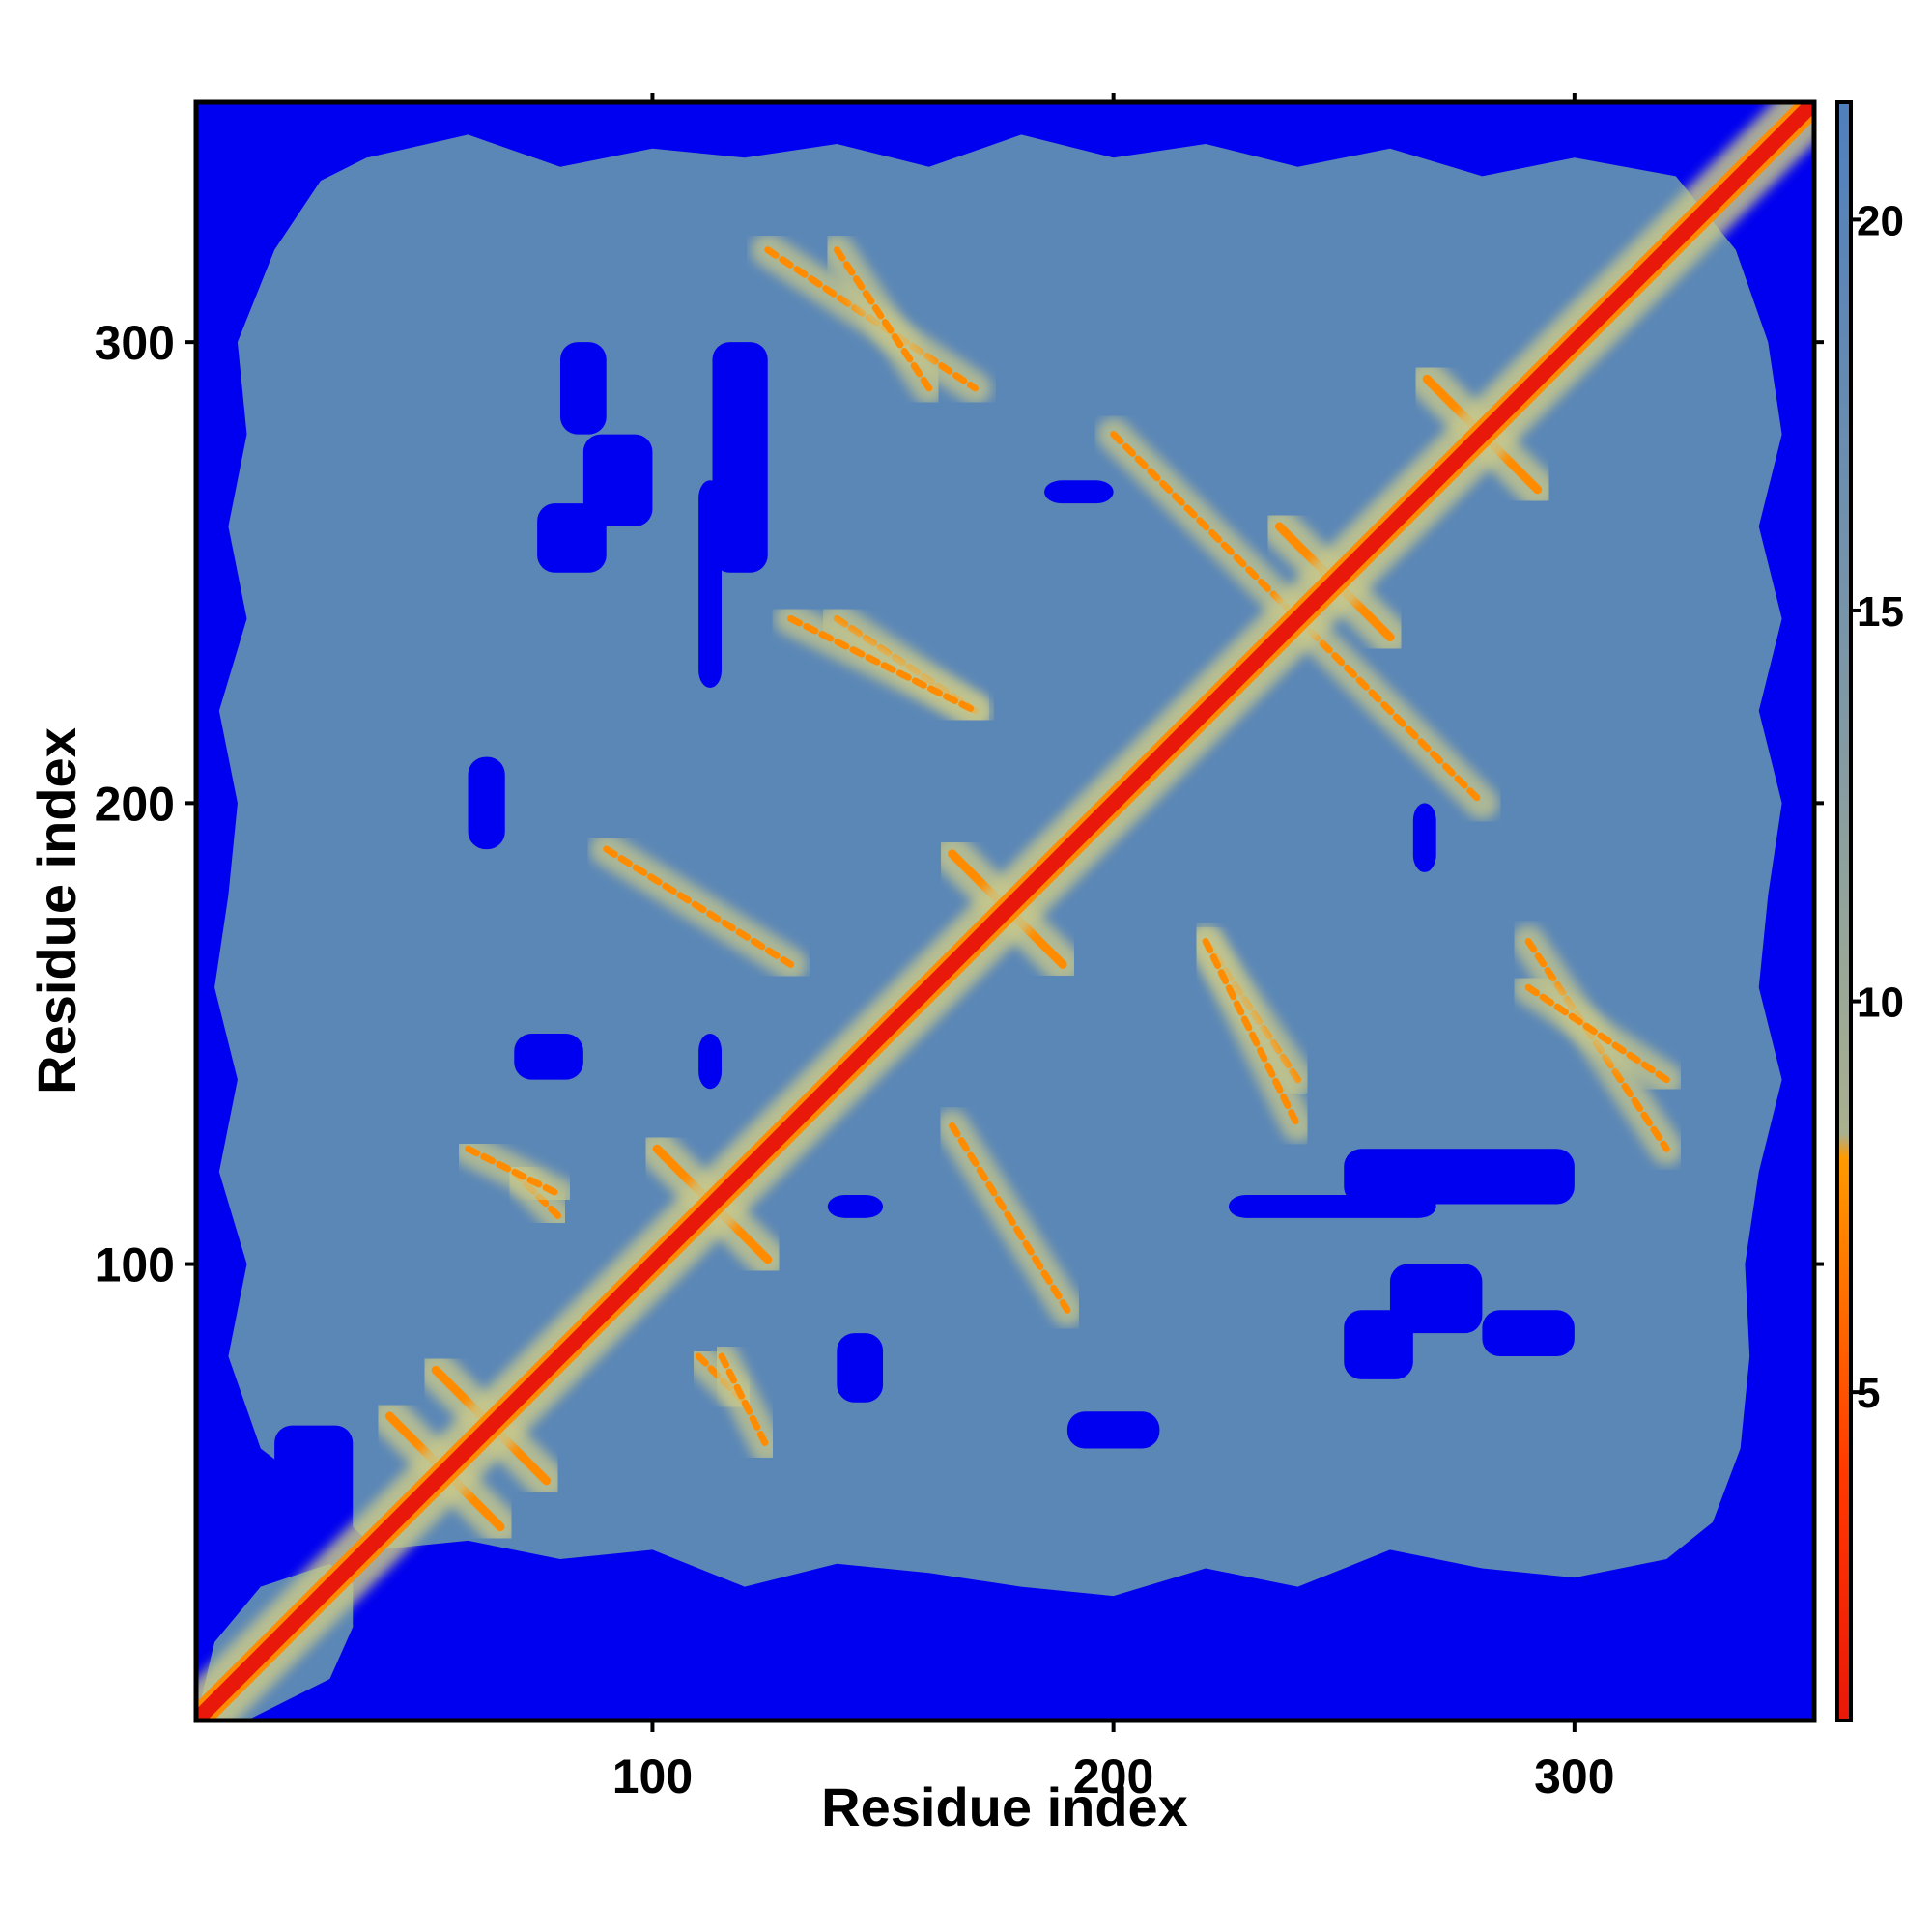 Image resolution: width=1932 pixels, height=1932 pixels. Describe the element at coordinates (1844, 911) in the screenshot. I see `colorbar-gradient` at that location.